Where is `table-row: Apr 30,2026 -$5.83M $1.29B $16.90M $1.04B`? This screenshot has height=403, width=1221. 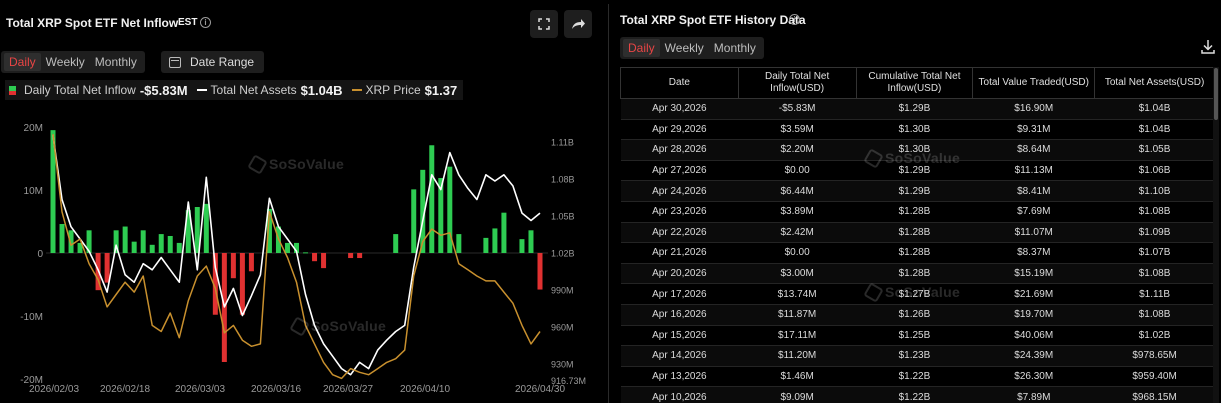 table-row: Apr 30,2026 -$5.83M $1.29B $16.90M $1.04B is located at coordinates (917, 109).